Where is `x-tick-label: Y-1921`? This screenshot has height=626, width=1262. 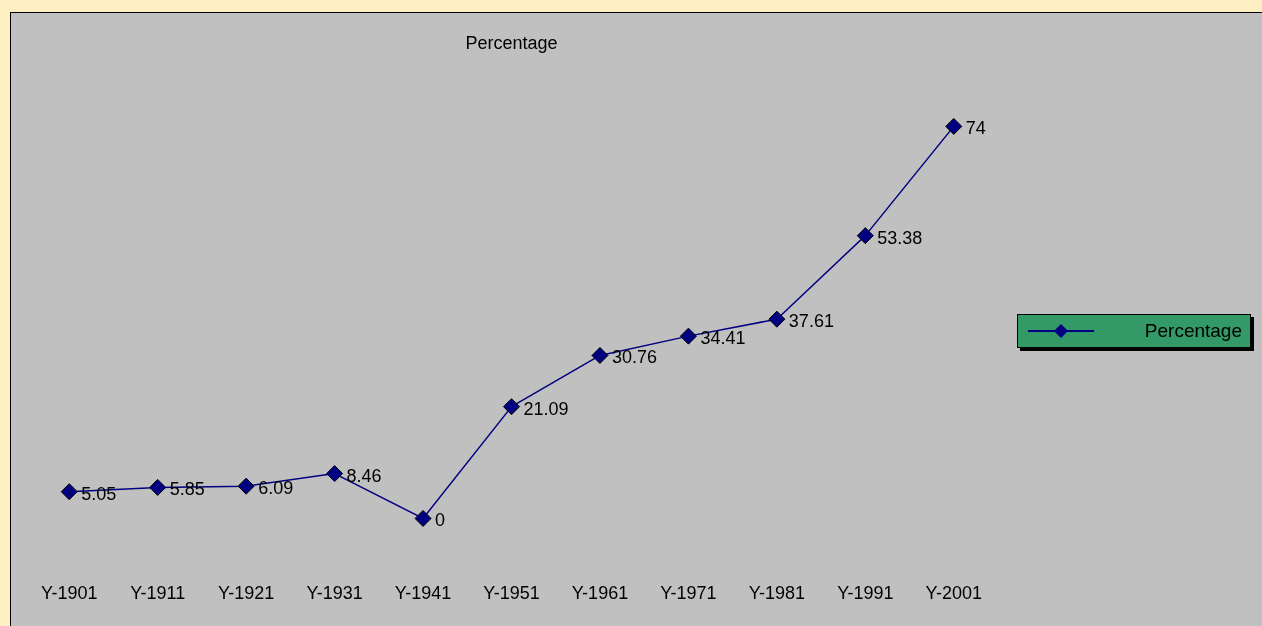
x-tick-label: Y-1921 is located at coordinates (246, 593).